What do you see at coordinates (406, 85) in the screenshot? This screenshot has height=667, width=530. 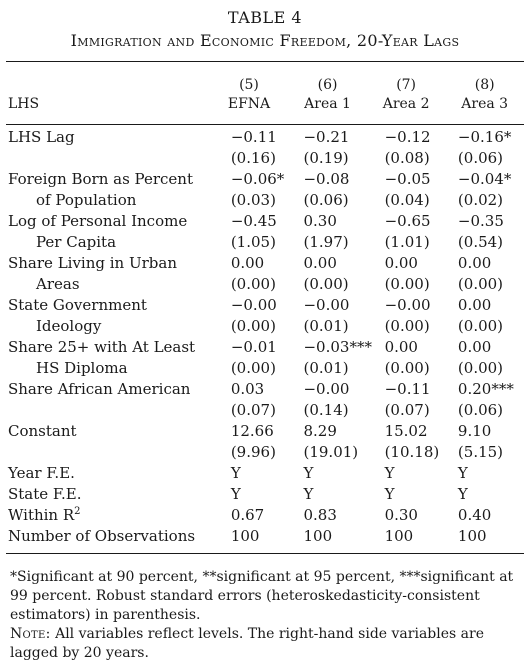 I see `column-number: (7)` at bounding box center [406, 85].